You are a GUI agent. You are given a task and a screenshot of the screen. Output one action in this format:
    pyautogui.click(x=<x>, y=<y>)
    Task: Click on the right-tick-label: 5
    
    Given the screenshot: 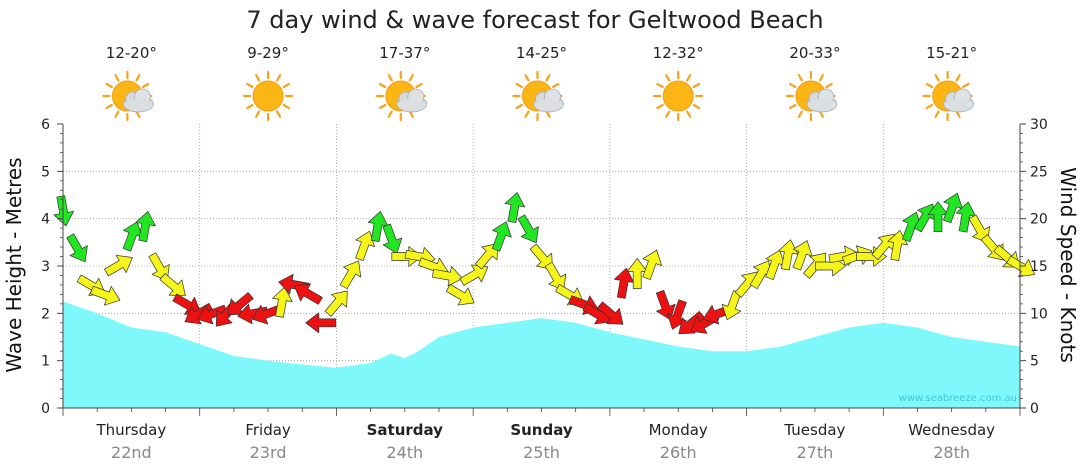 What is the action you would take?
    pyautogui.click(x=1034, y=362)
    